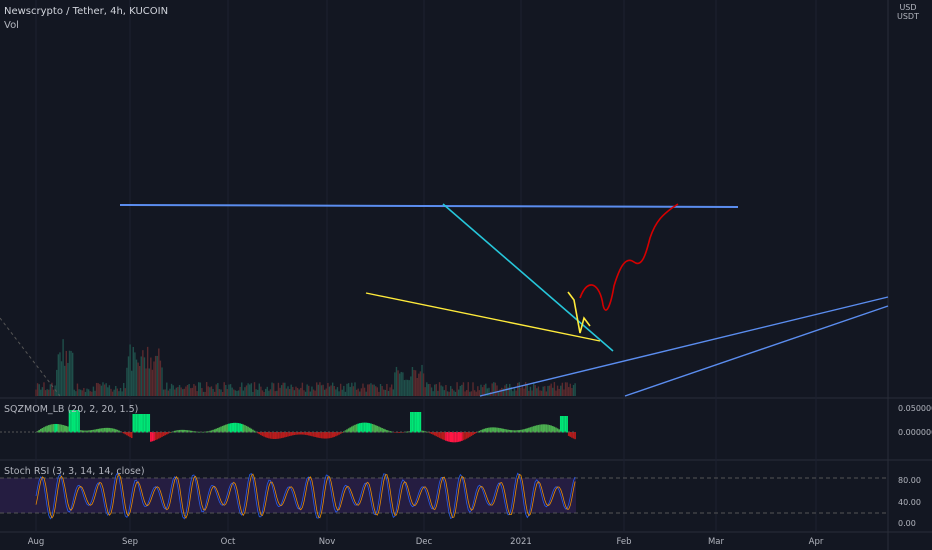 This screenshot has width=932, height=550. I want to click on time-tick-label: Dec, so click(424, 542).